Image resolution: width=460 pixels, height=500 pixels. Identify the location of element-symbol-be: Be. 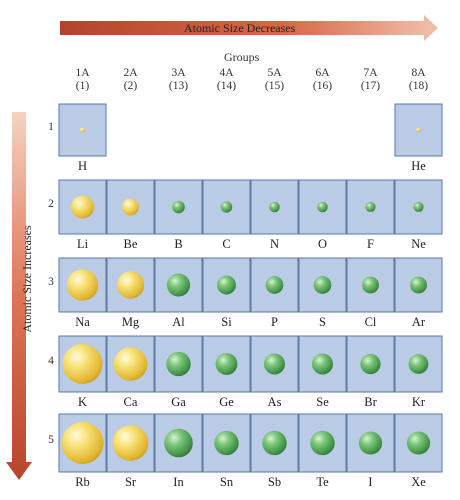
(130, 244).